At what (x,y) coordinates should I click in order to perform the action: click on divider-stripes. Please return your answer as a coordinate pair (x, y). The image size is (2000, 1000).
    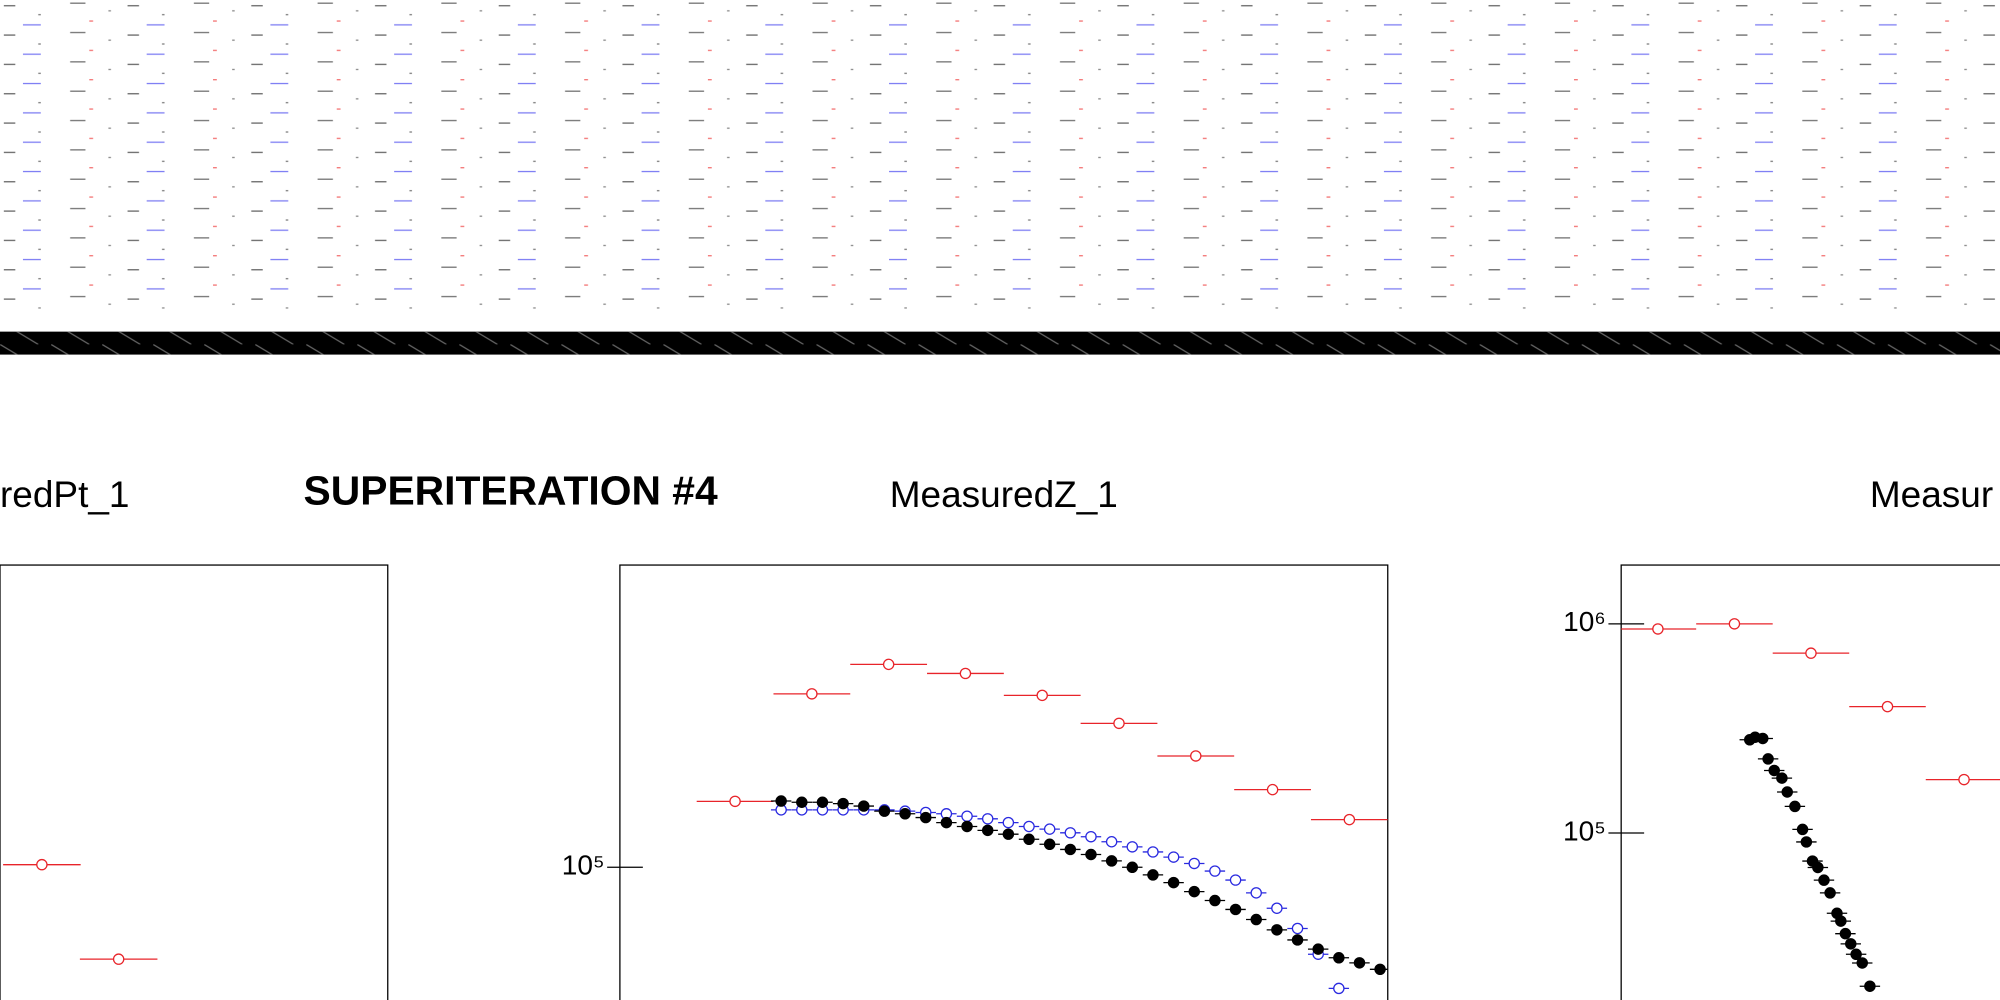
    Looking at the image, I should click on (1000, 343).